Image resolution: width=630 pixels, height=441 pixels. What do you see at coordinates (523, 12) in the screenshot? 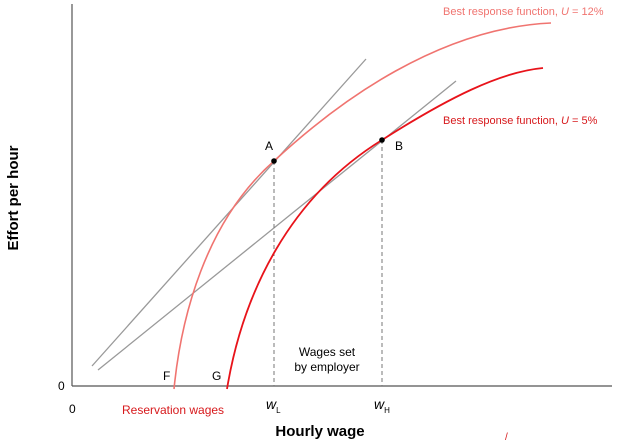
I see `u12-curve-label: Best response function, U = 12%` at bounding box center [523, 12].